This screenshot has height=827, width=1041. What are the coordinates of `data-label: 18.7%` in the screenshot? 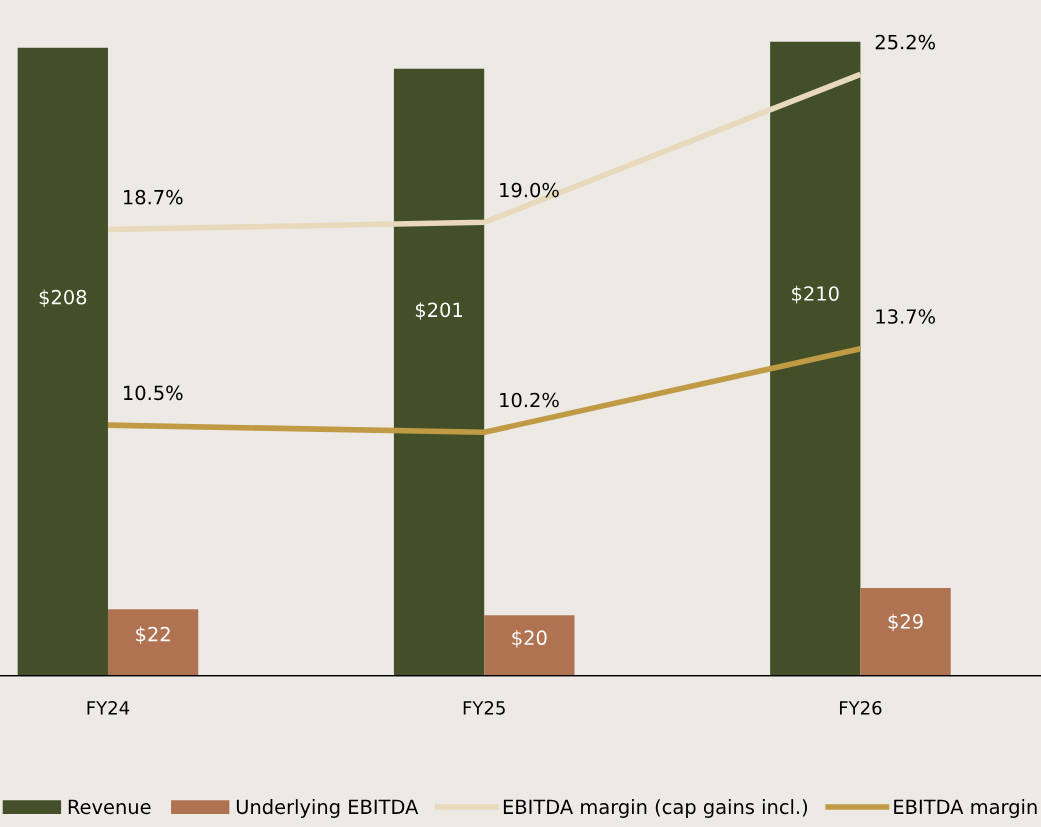 It's located at (153, 197).